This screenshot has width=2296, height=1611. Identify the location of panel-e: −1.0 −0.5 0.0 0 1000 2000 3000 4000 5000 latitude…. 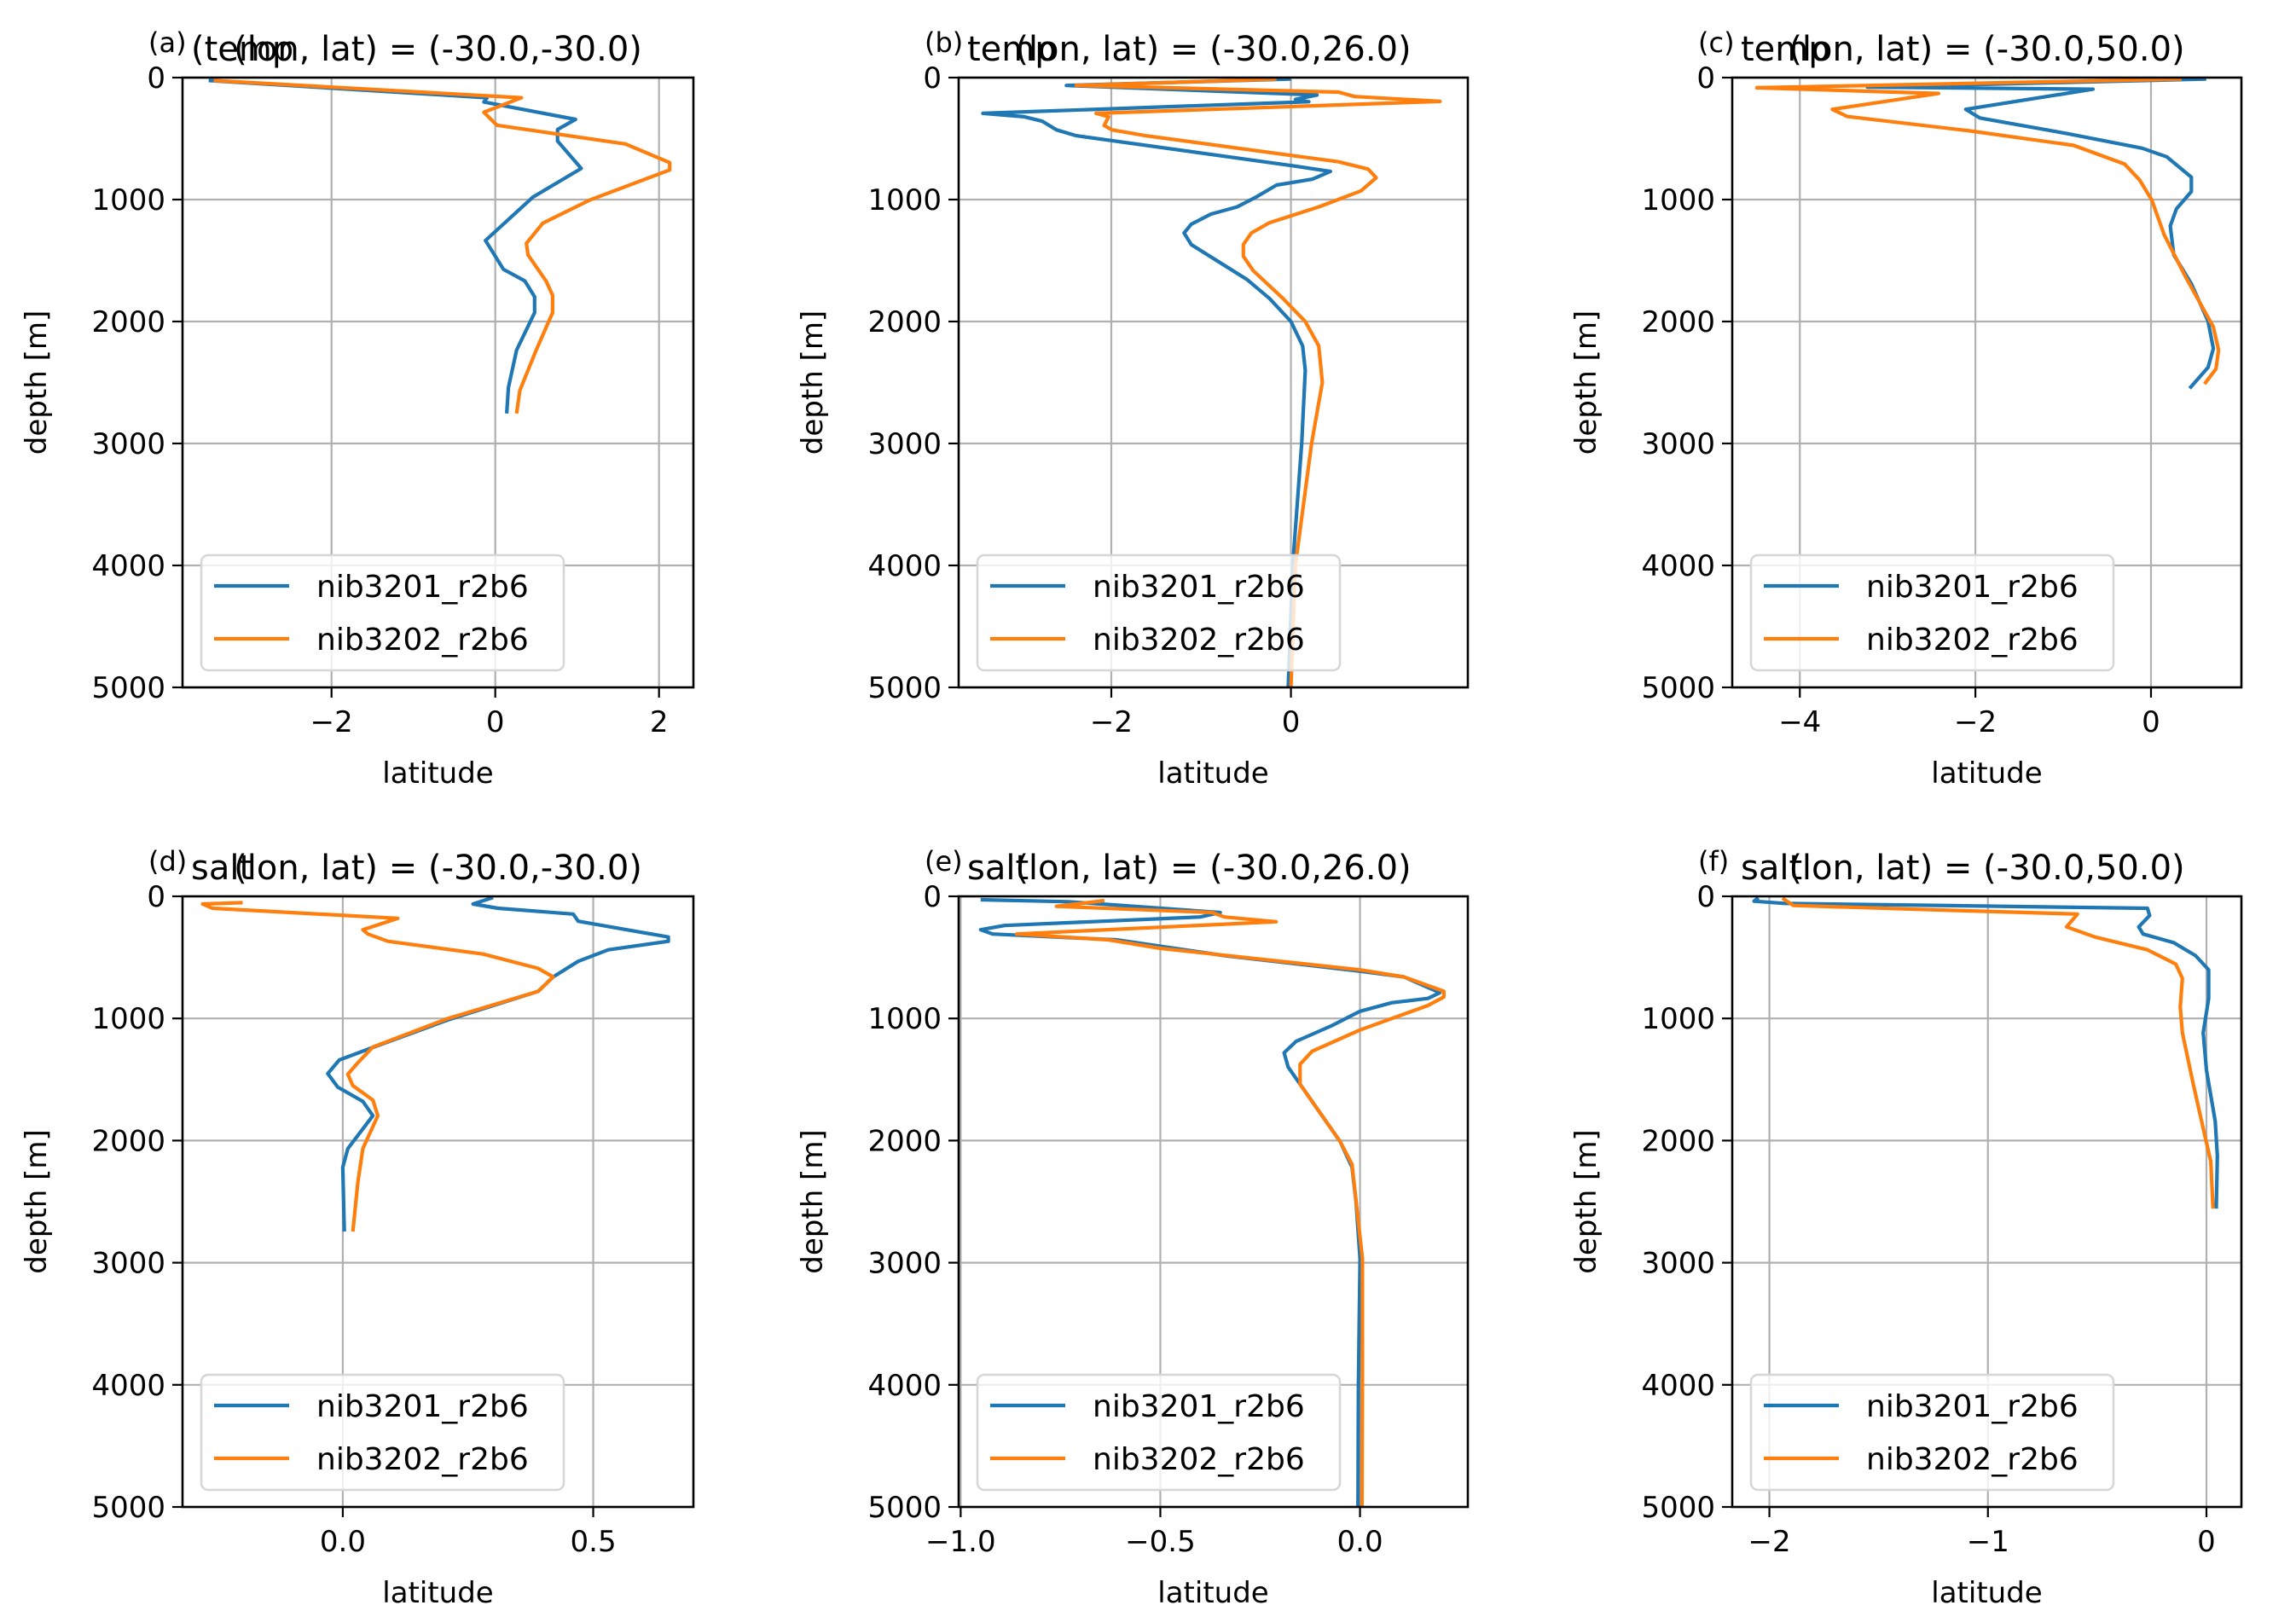
(1133, 1227).